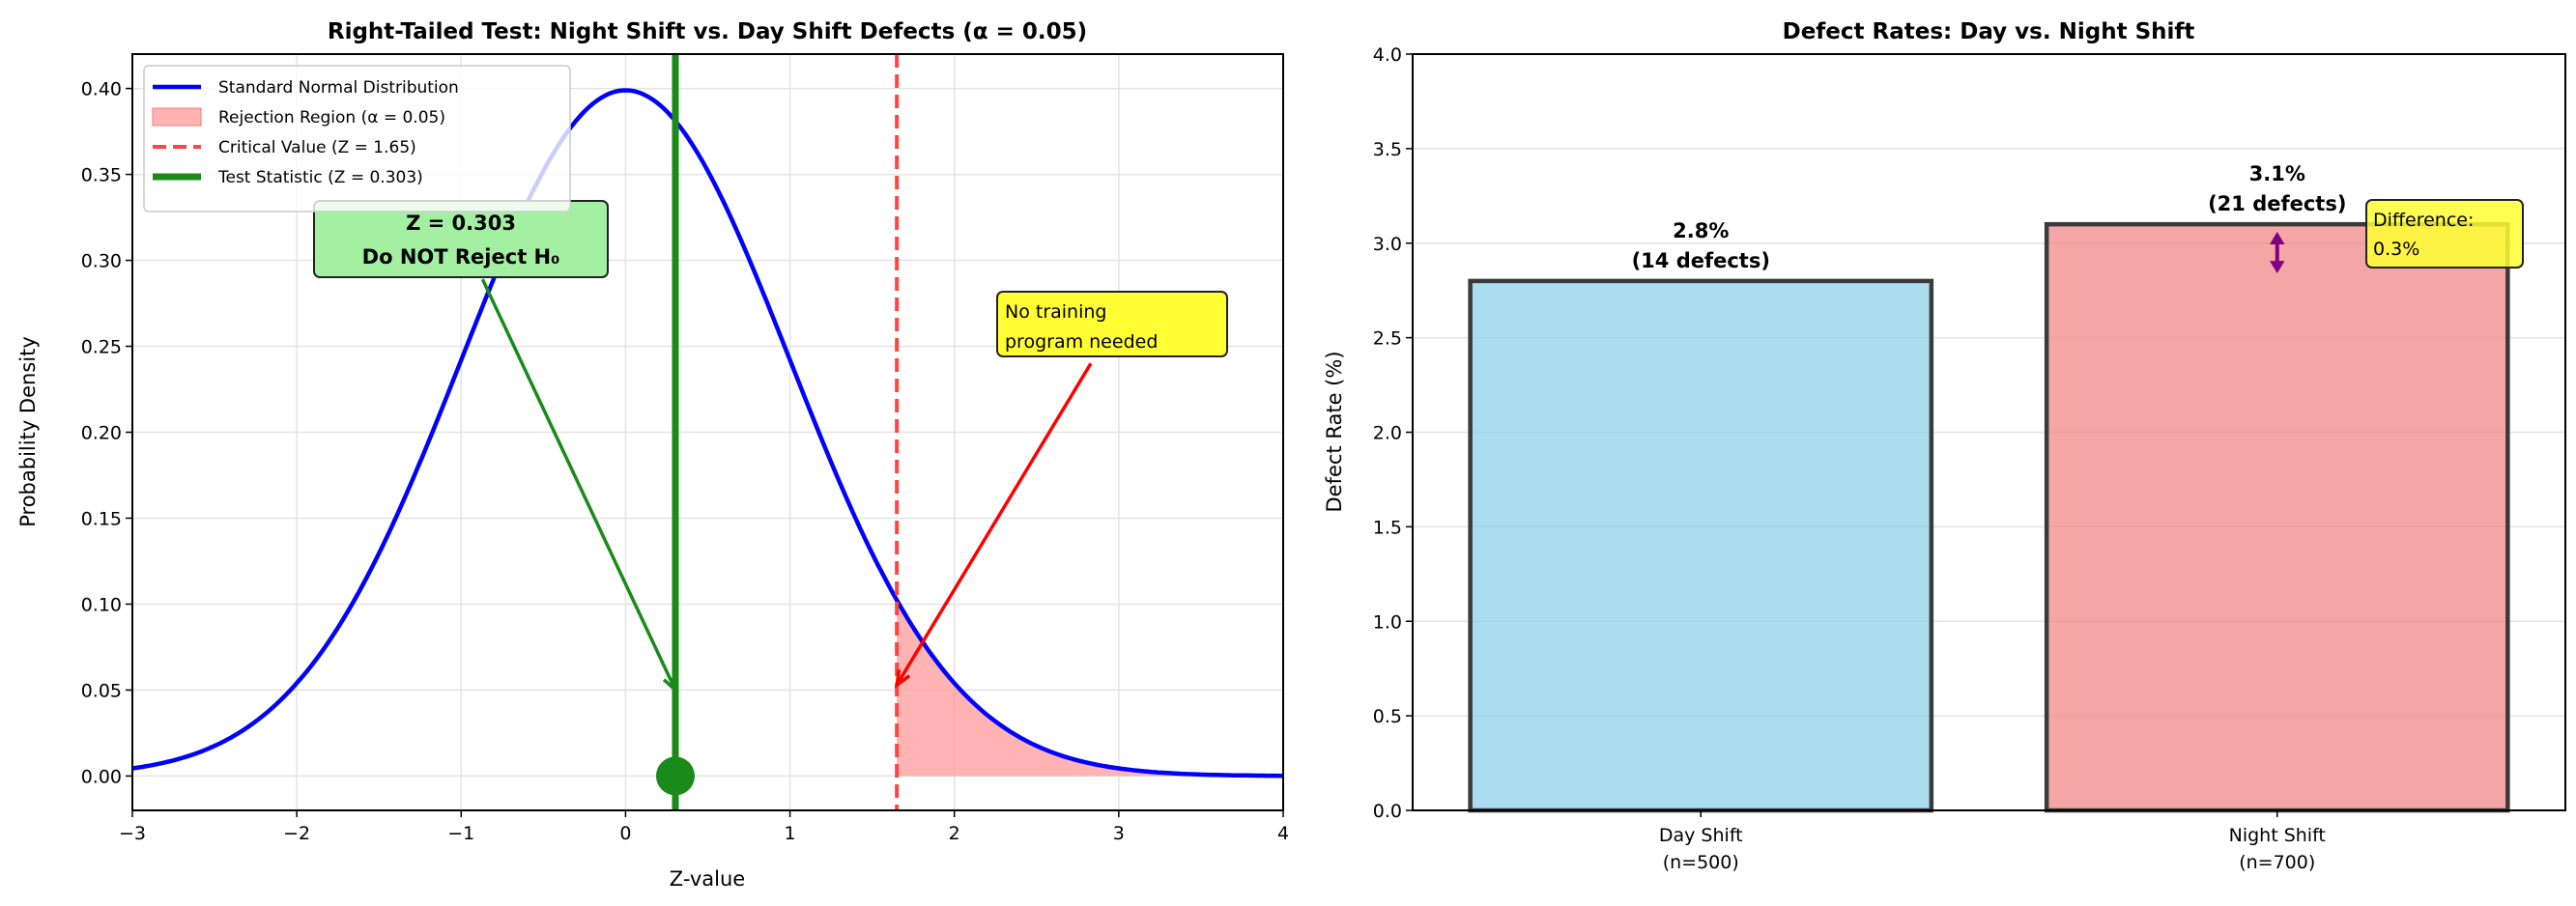 Image resolution: width=2576 pixels, height=906 pixels. What do you see at coordinates (1388, 716) in the screenshot?
I see `y-tick-label: 0.5` at bounding box center [1388, 716].